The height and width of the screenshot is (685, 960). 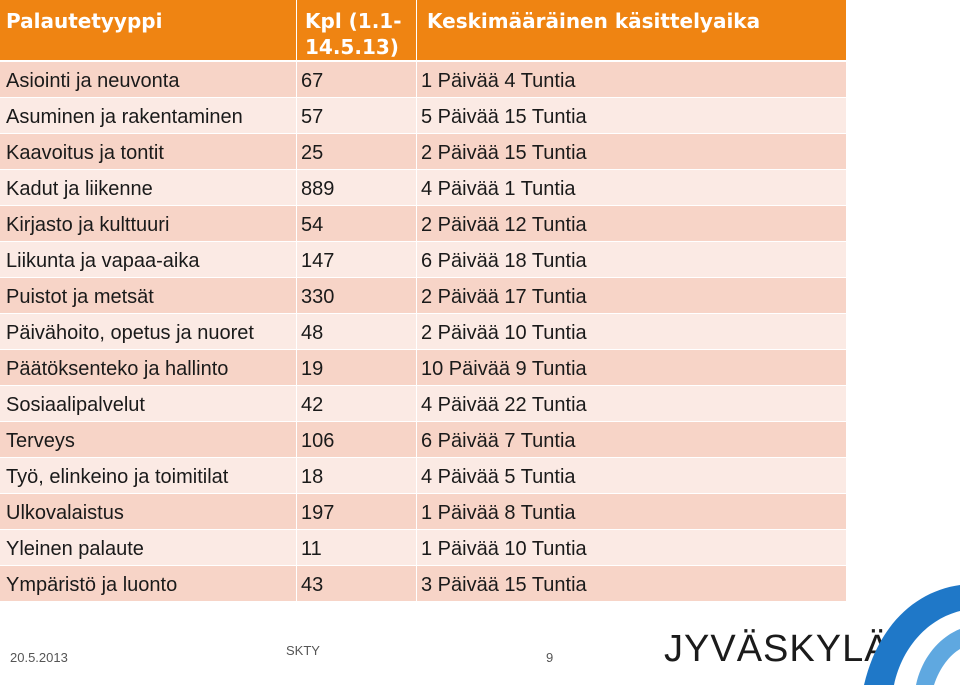 I want to click on cell-count: 42, so click(x=356, y=404).